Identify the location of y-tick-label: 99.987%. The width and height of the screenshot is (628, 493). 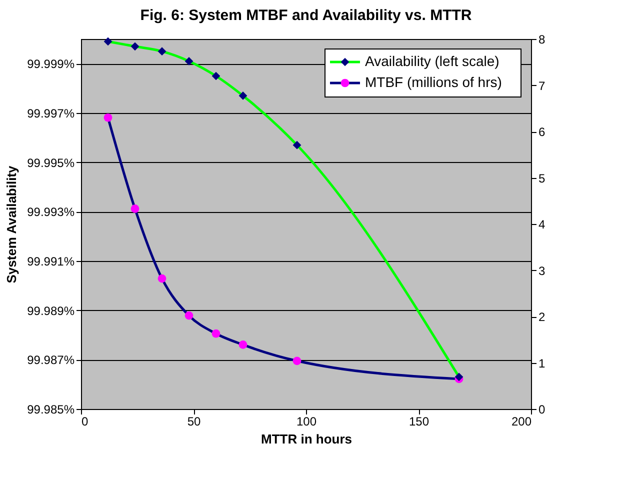
(51, 360).